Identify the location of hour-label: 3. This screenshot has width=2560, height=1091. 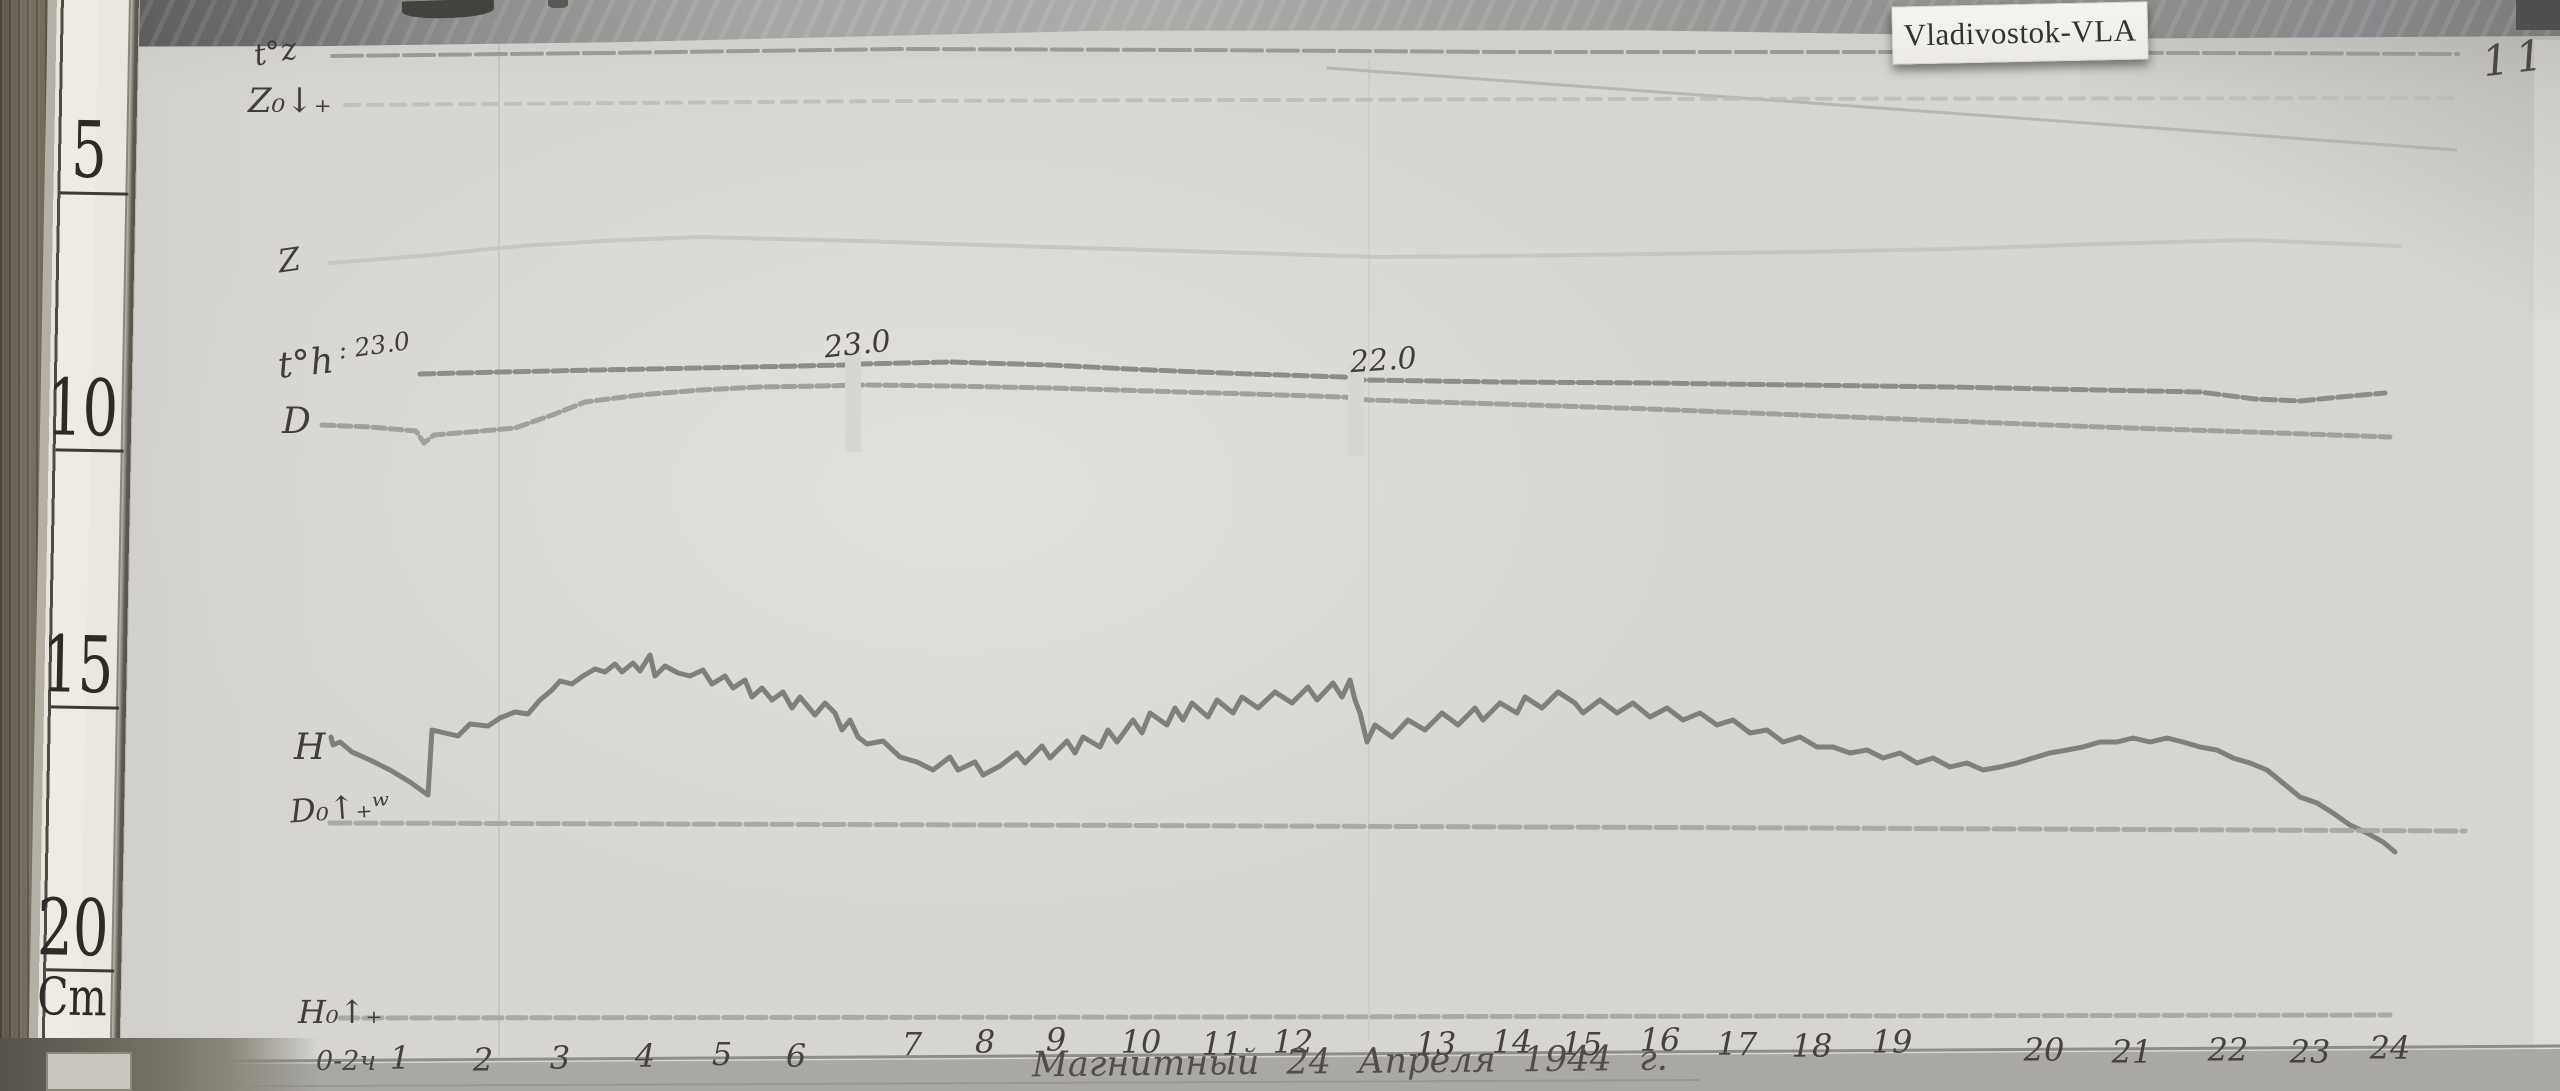
(560, 1058).